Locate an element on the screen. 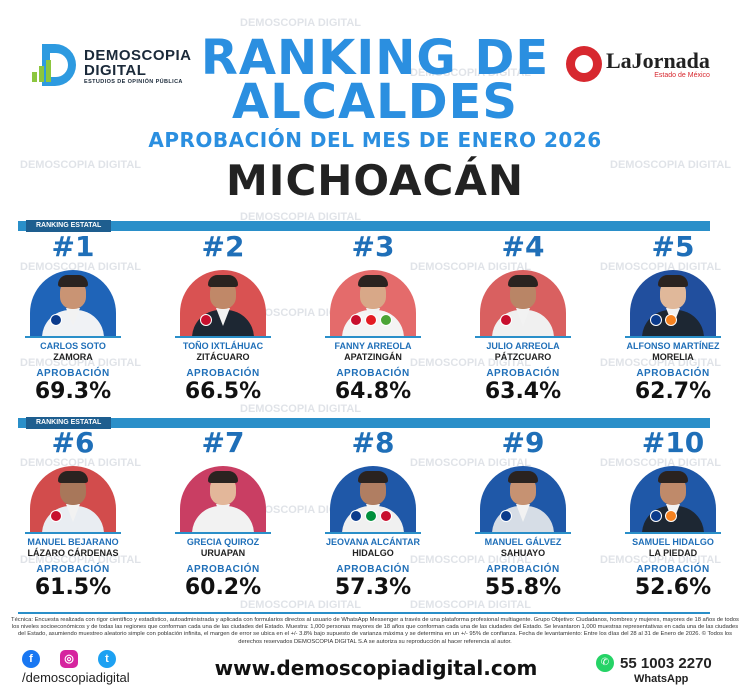 The width and height of the screenshot is (750, 693). mayor-city: ZAMORA is located at coordinates (73, 357).